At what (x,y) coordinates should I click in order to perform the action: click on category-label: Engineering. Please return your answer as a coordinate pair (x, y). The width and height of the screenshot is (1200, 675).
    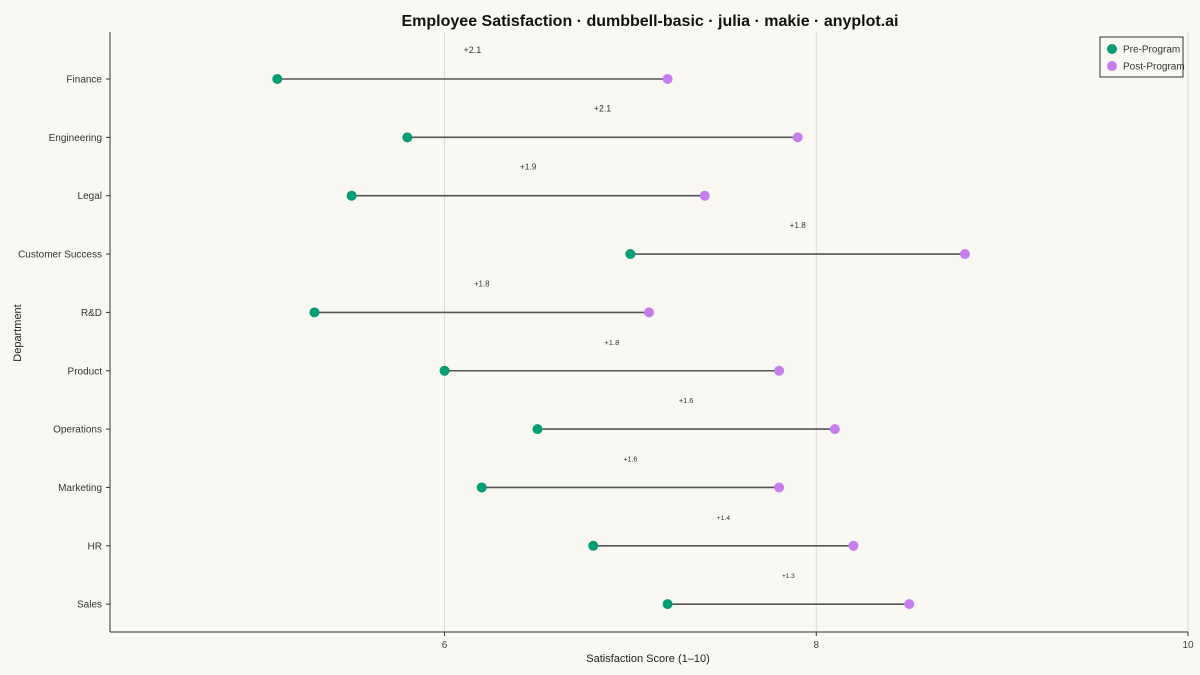
    Looking at the image, I should click on (75, 138).